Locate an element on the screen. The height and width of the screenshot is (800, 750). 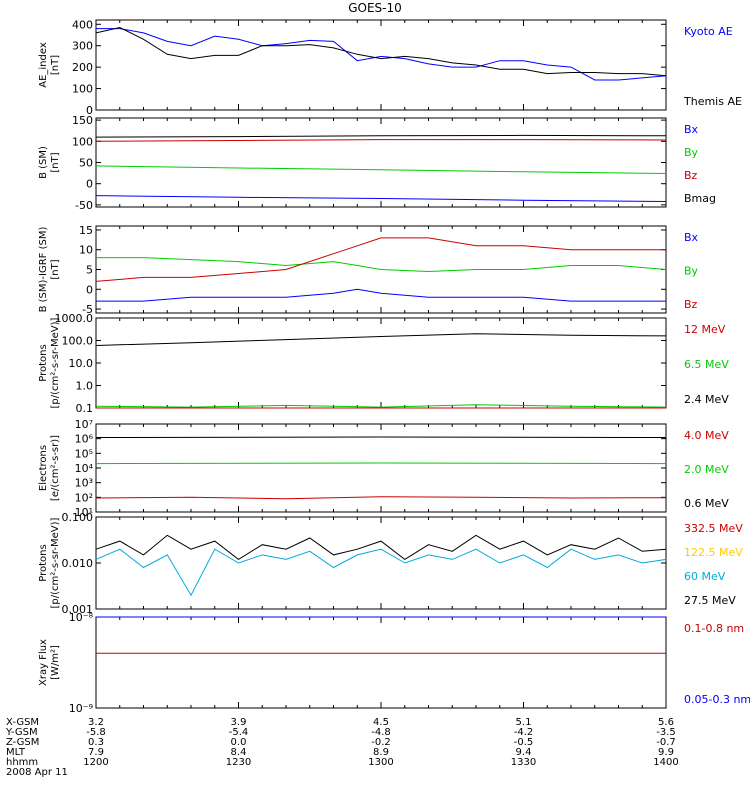
y-tick-label: 10¹ is located at coordinates (84, 512).